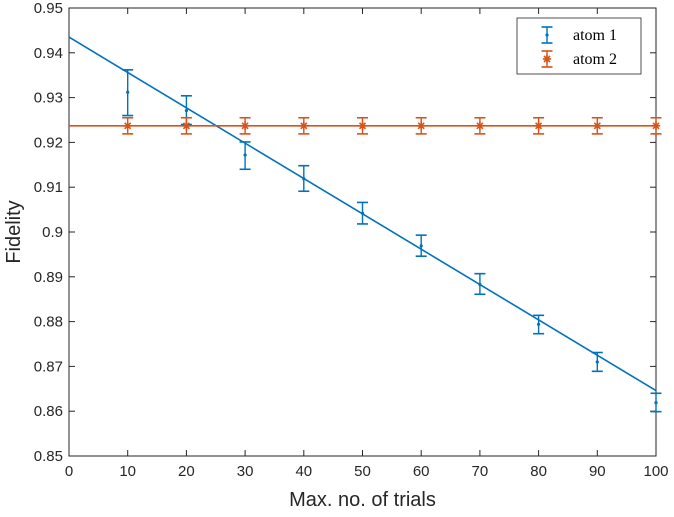 The image size is (674, 517). I want to click on x-tick-label: 30, so click(245, 471).